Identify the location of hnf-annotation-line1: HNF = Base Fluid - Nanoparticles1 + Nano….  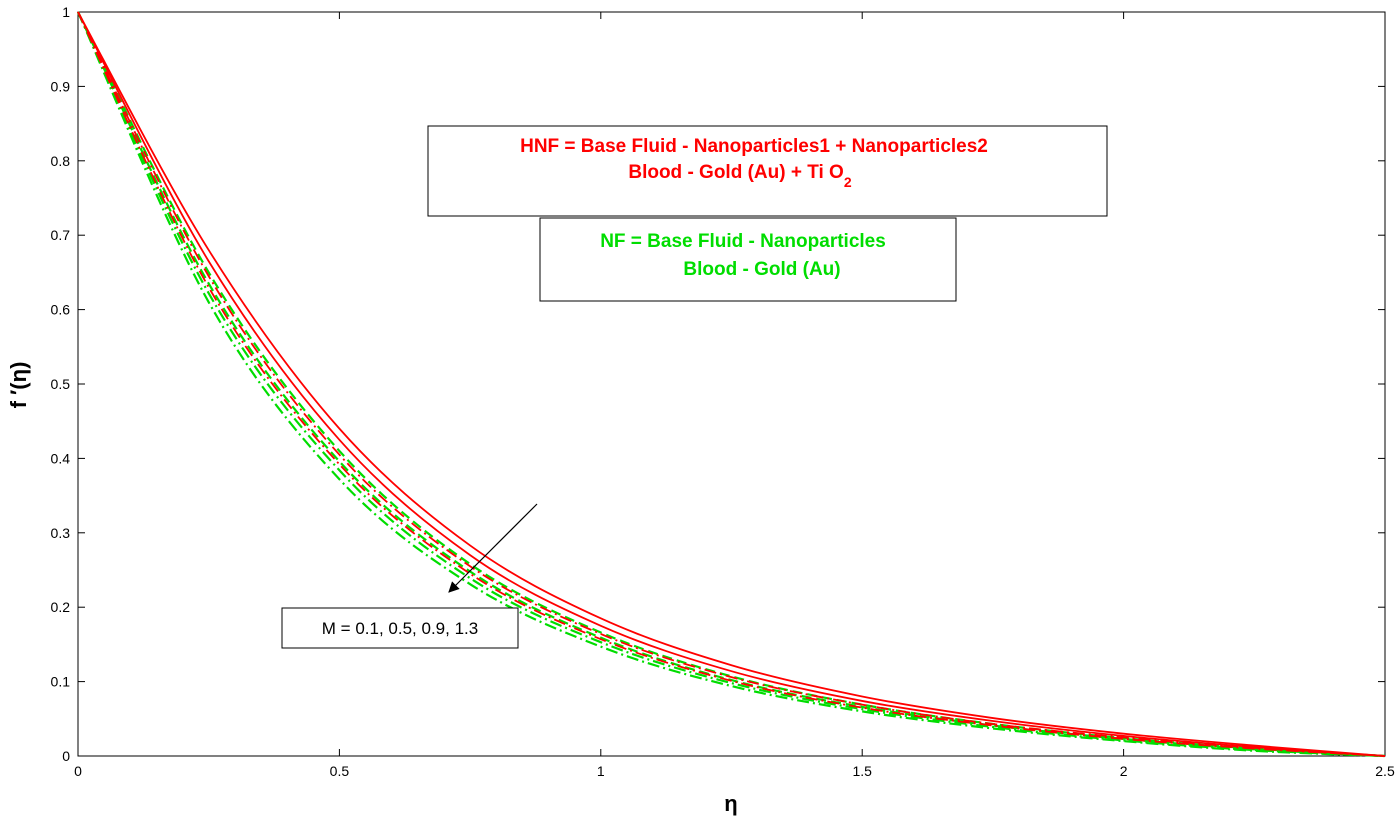
(754, 146).